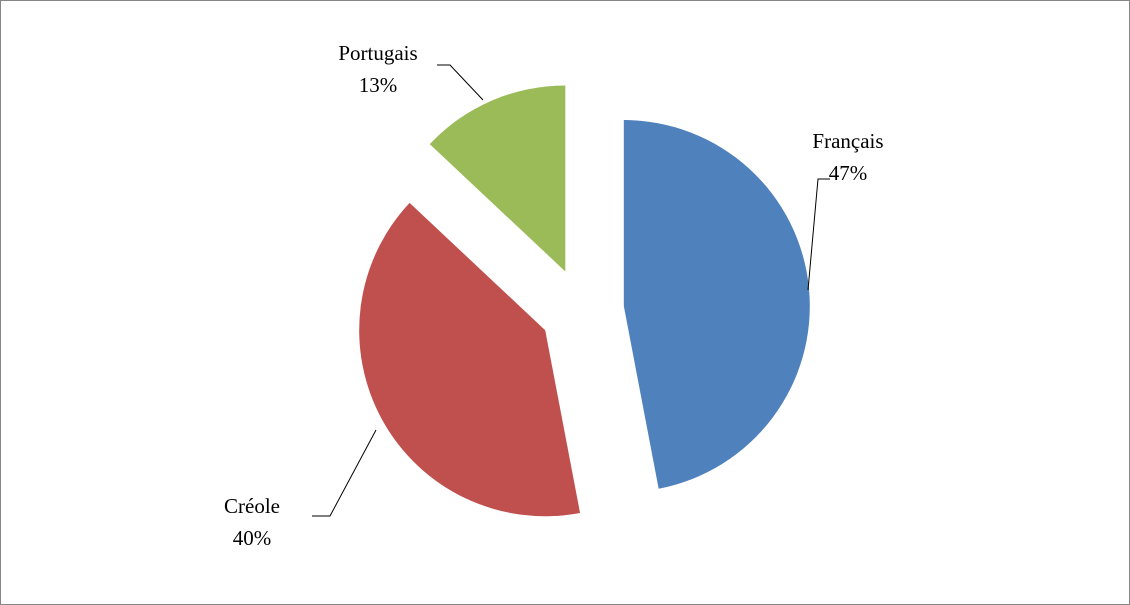 Image resolution: width=1130 pixels, height=605 pixels. Describe the element at coordinates (252, 506) in the screenshot. I see `slice-label: Créole` at that location.